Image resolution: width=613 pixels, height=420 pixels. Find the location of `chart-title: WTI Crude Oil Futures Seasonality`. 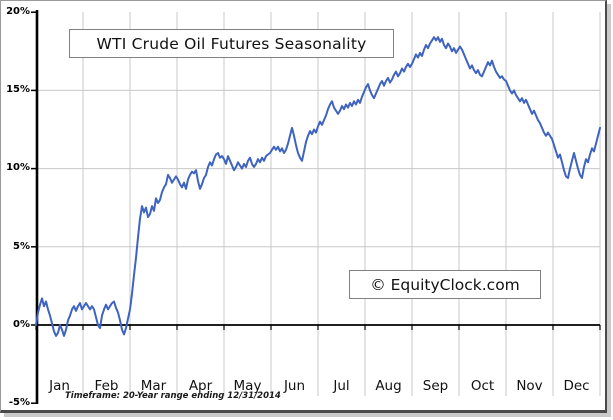

chart-title: WTI Crude Oil Futures Seasonality is located at coordinates (231, 43).